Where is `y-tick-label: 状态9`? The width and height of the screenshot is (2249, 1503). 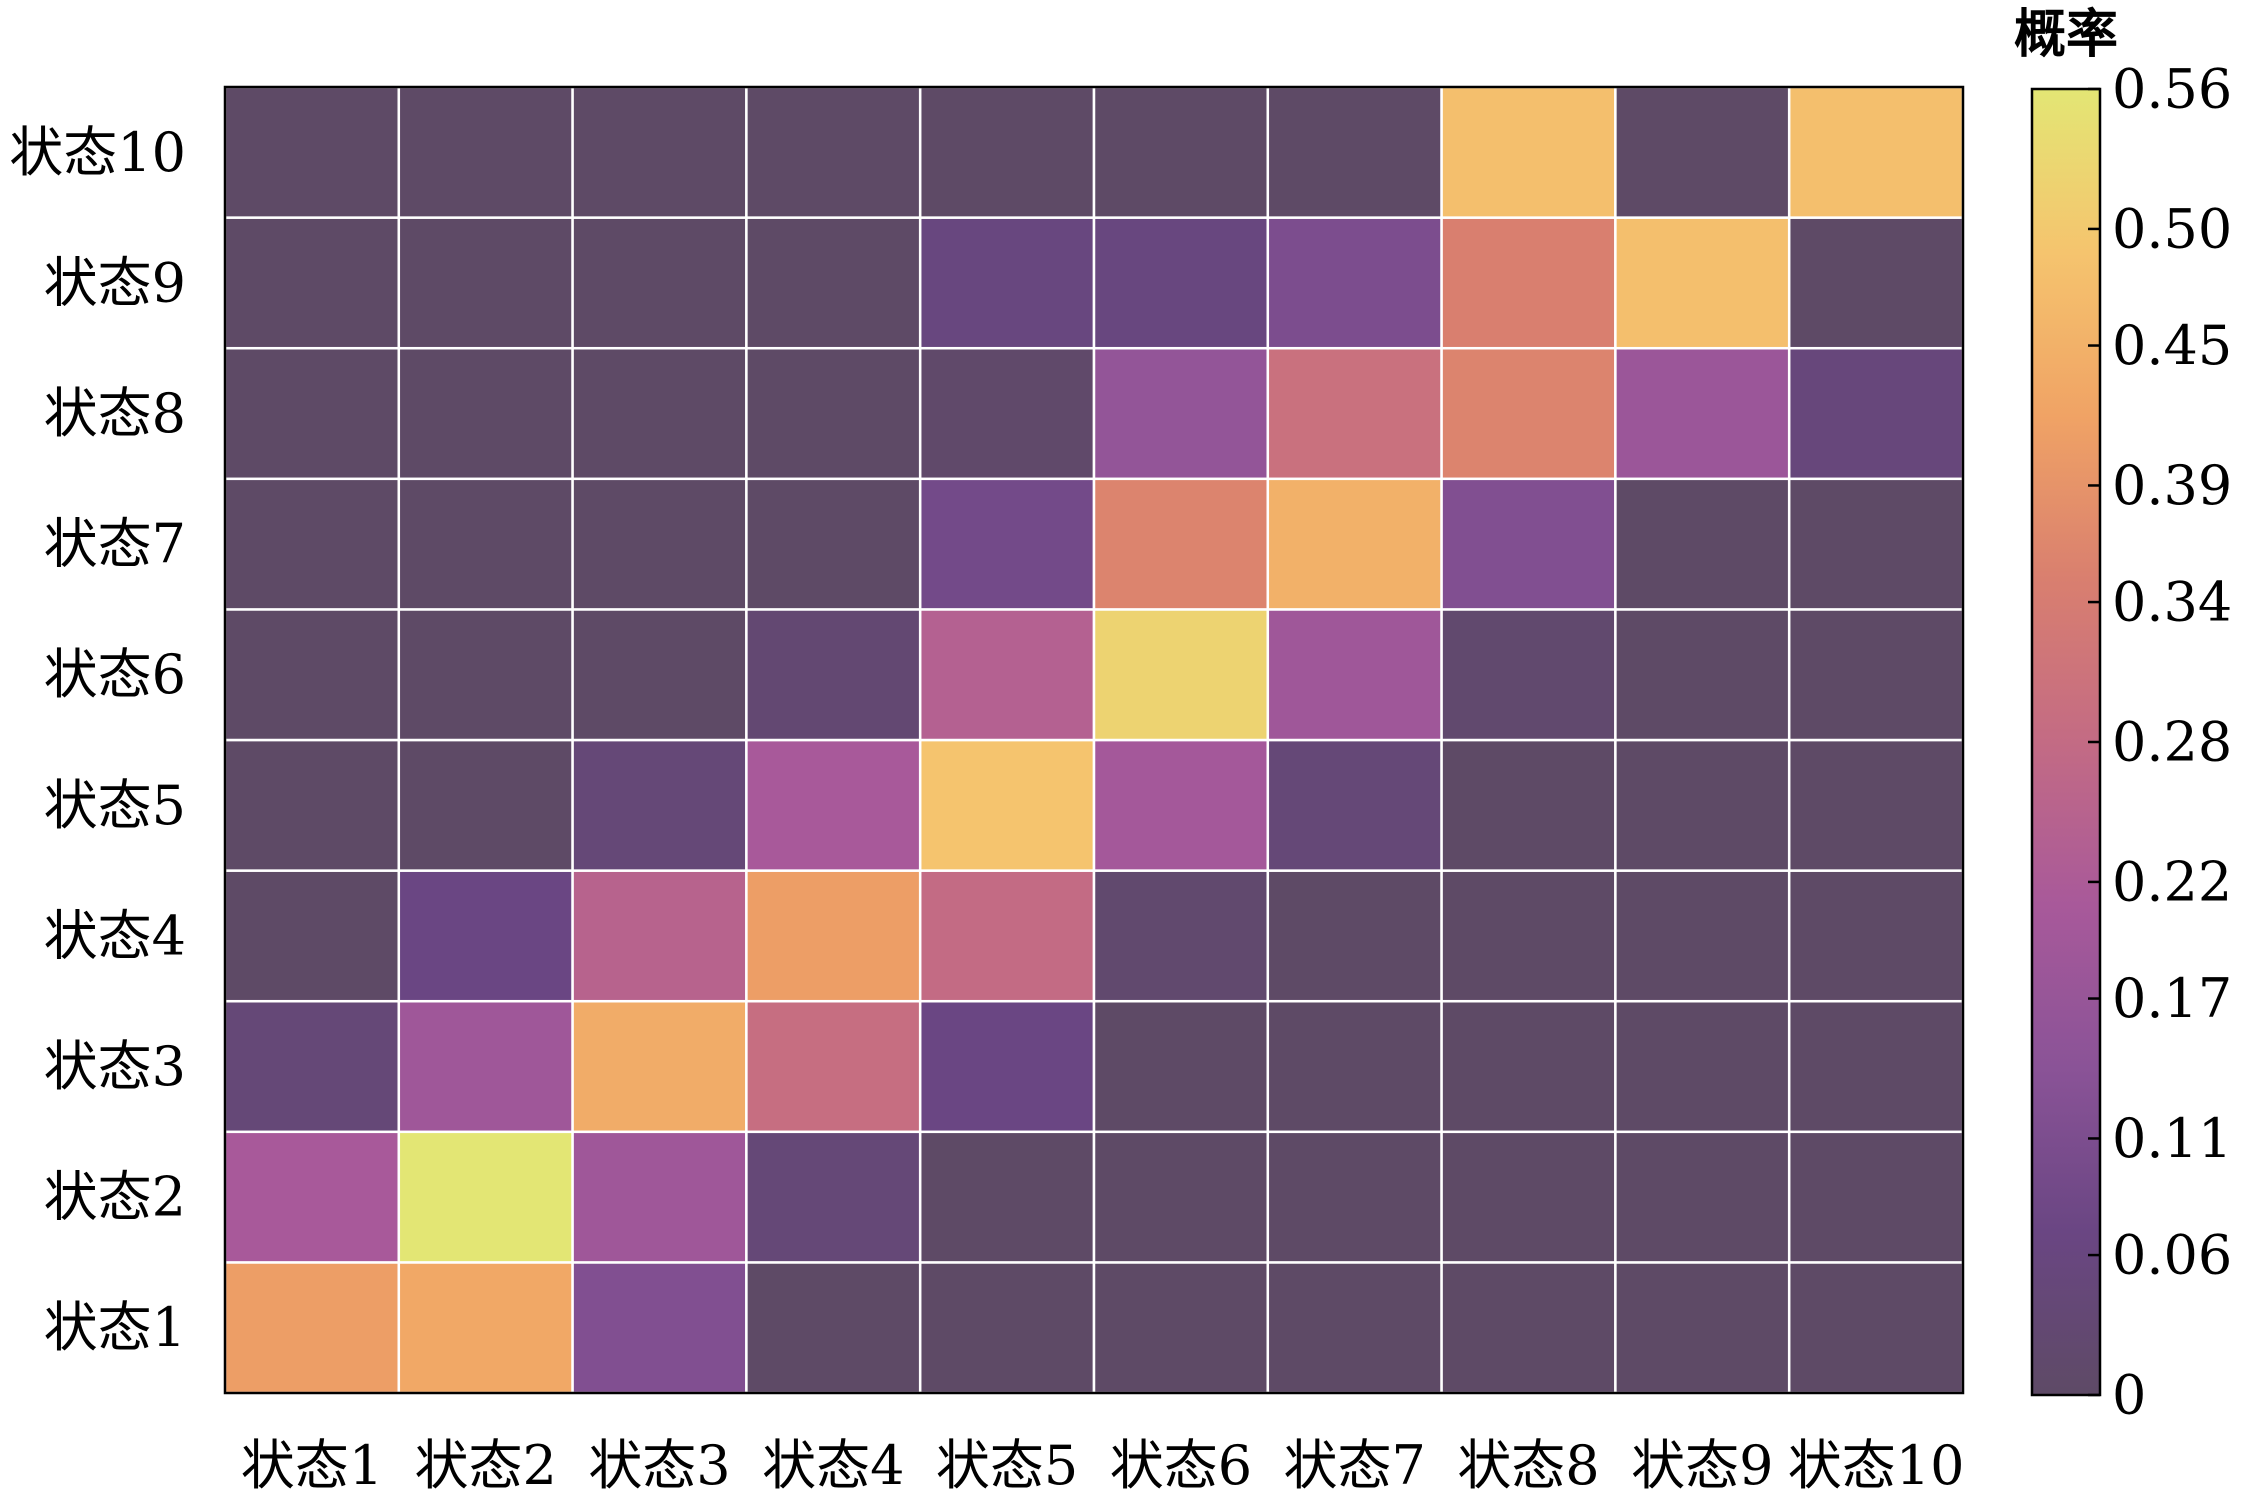
y-tick-label: 状态9 is located at coordinates (115, 282).